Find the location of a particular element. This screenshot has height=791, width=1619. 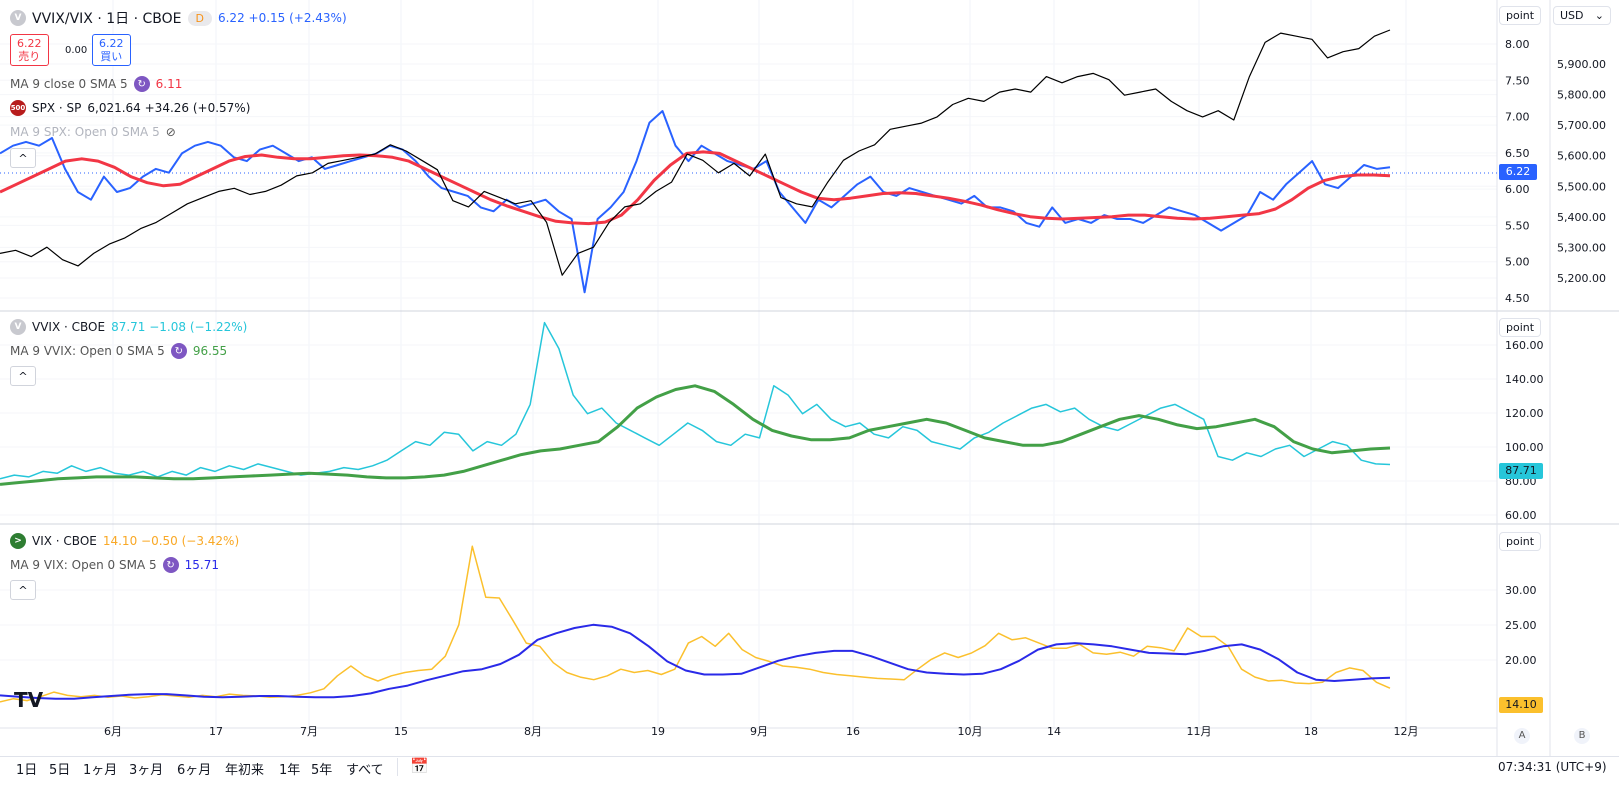

spx-label: SPX · SP is located at coordinates (57, 108).